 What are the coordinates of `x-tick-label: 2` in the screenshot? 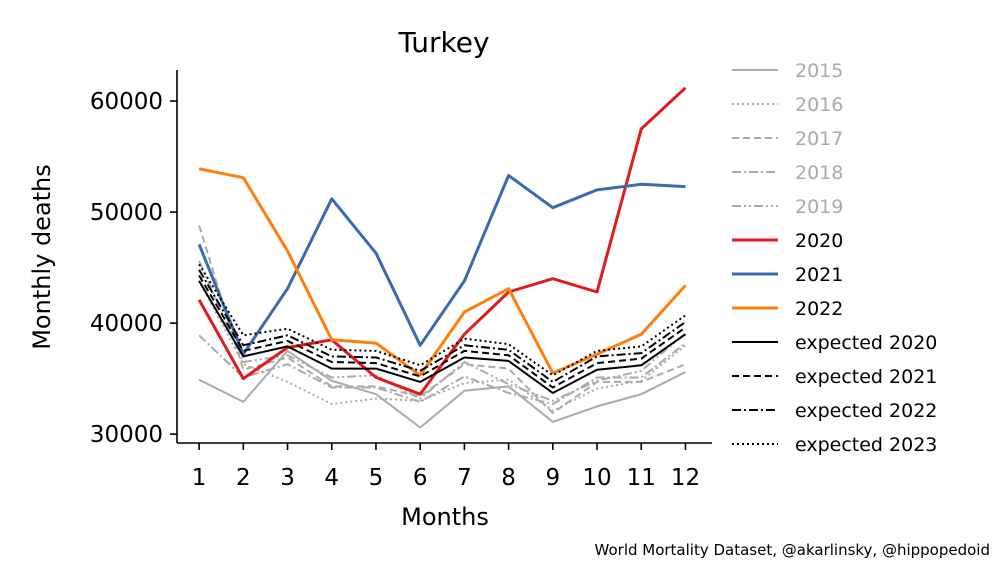 It's located at (243, 478).